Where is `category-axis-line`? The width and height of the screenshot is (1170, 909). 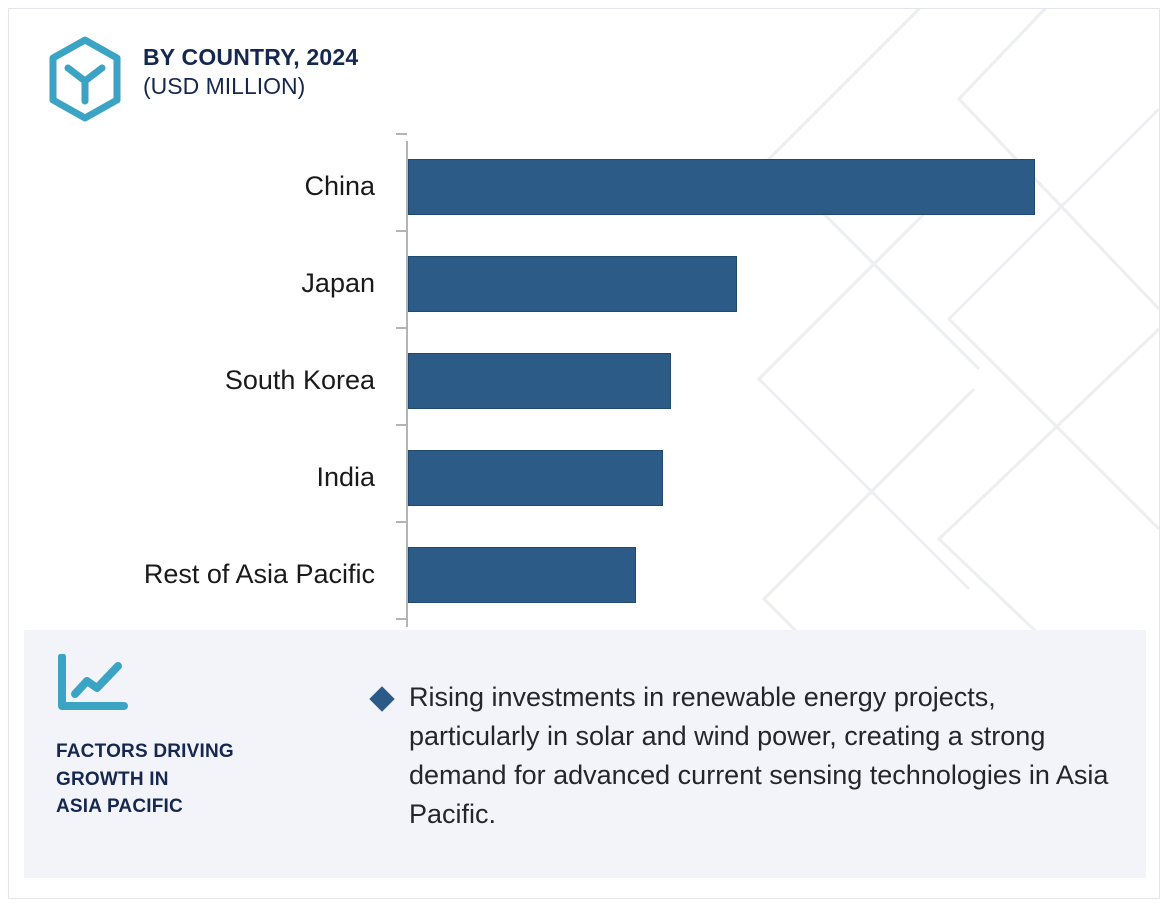
category-axis-line is located at coordinates (407, 384).